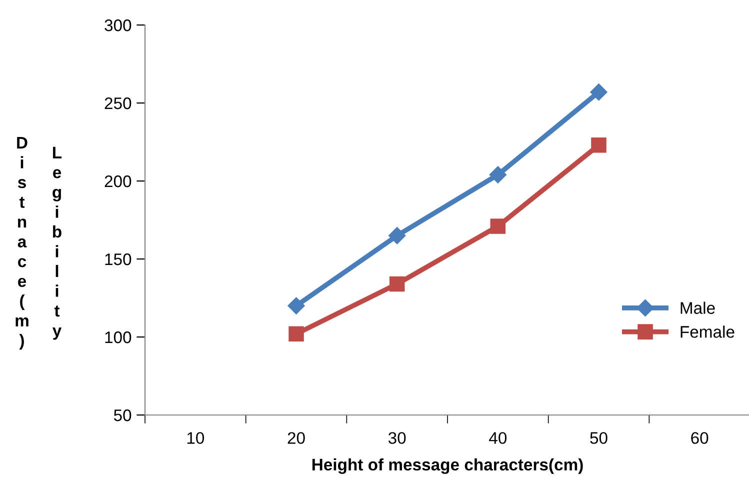 The image size is (749, 486). What do you see at coordinates (118, 181) in the screenshot?
I see `y-tick-label: 200` at bounding box center [118, 181].